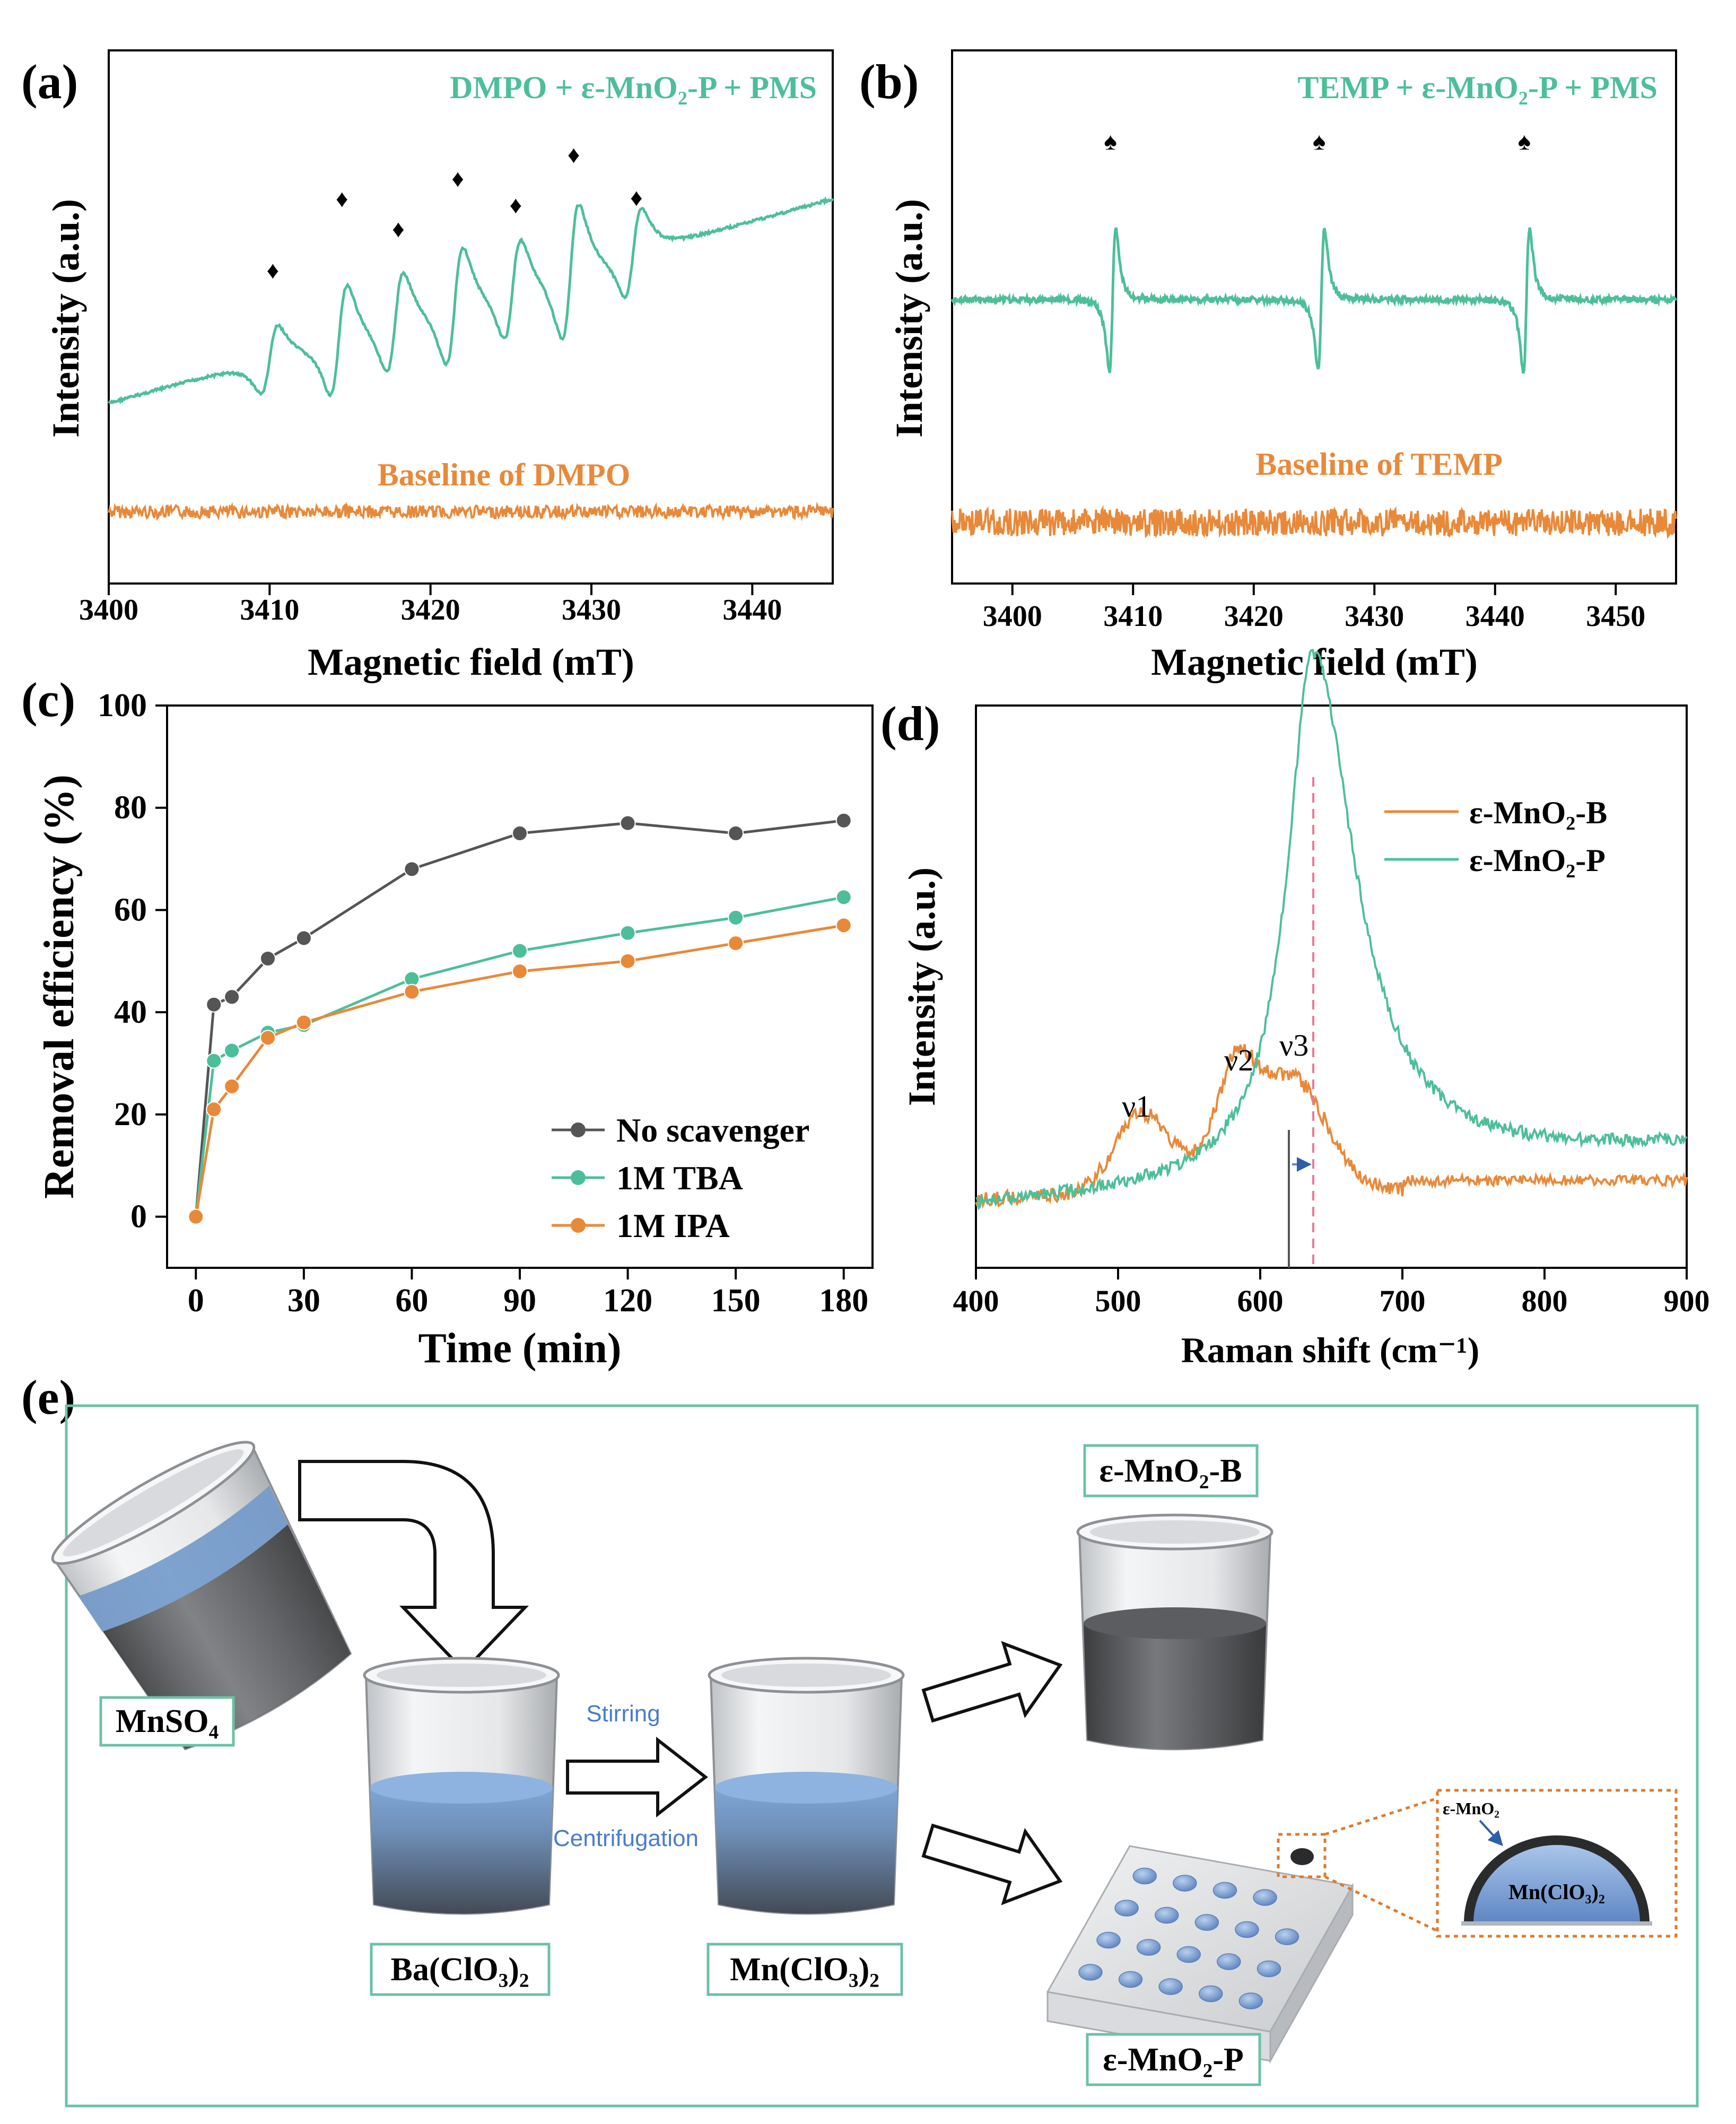 Image resolution: width=1736 pixels, height=2124 pixels. I want to click on legend-entry-no-scavenger: No scavenger, so click(712, 1130).